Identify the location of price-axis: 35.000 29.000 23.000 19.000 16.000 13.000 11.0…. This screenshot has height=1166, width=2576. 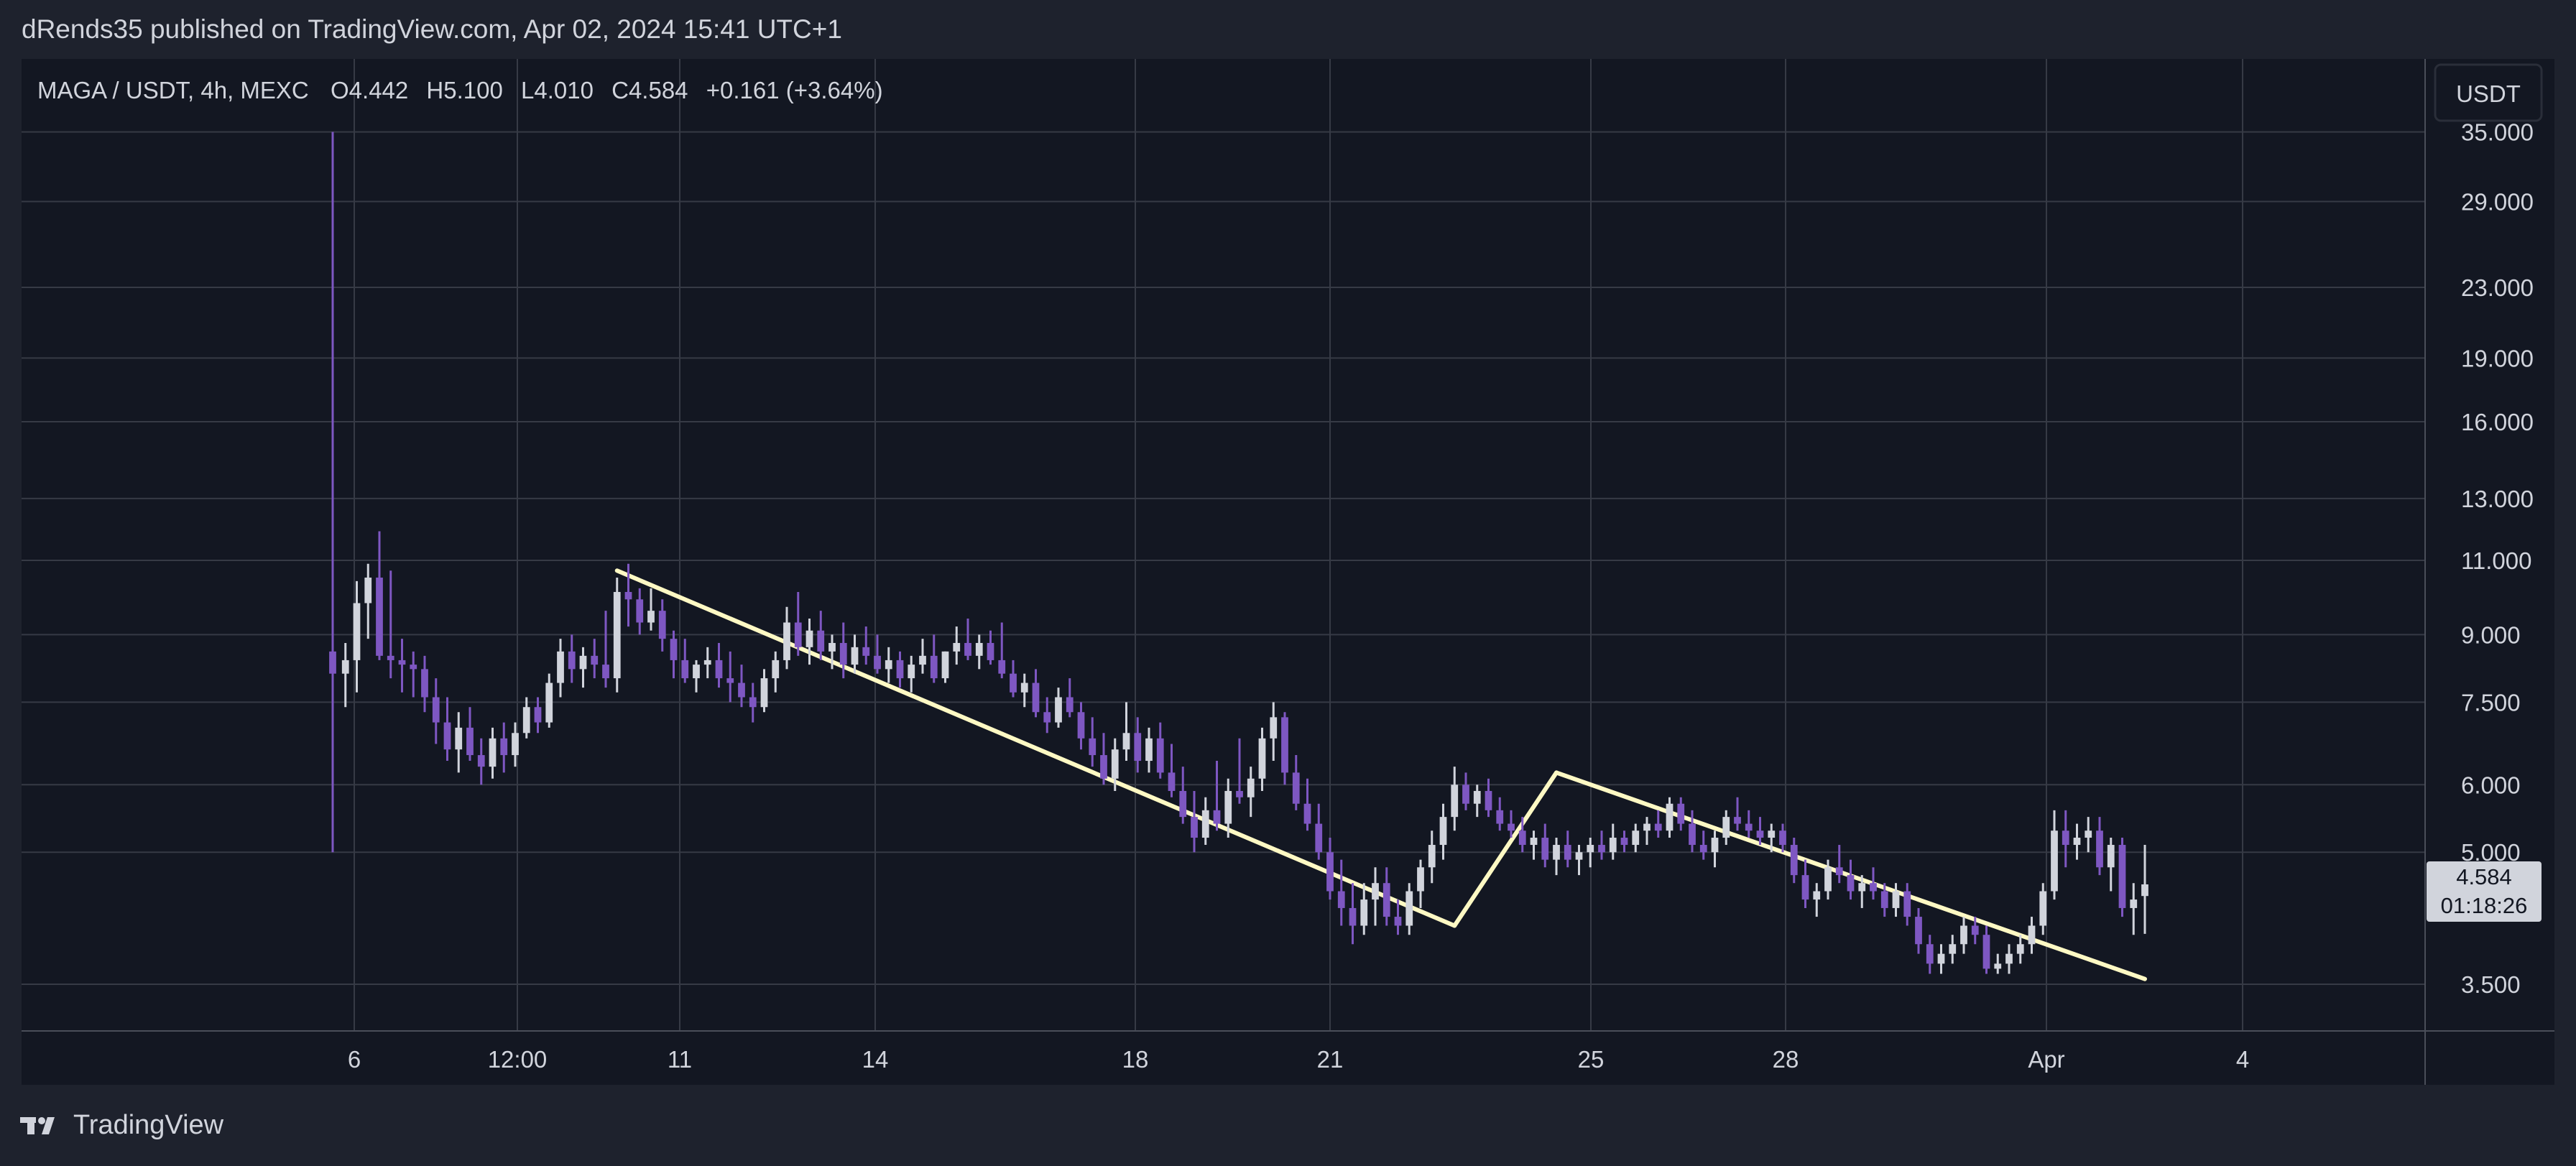
(2497, 558).